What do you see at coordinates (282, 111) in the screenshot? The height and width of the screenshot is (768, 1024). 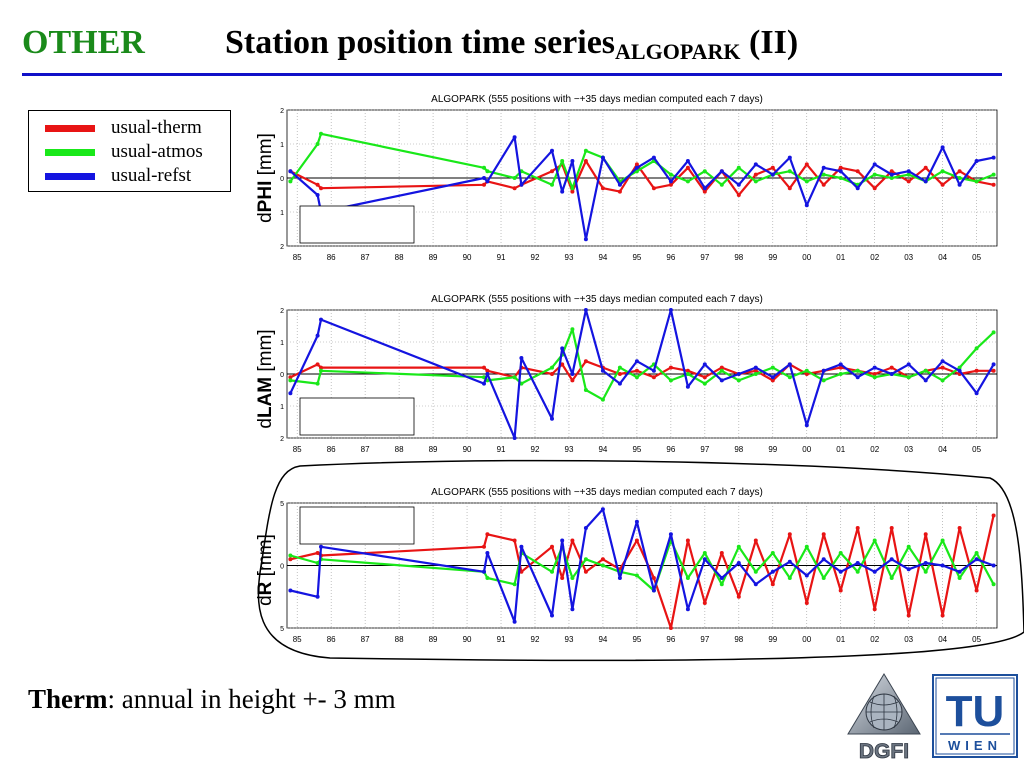 I see `y-tick-label: 2` at bounding box center [282, 111].